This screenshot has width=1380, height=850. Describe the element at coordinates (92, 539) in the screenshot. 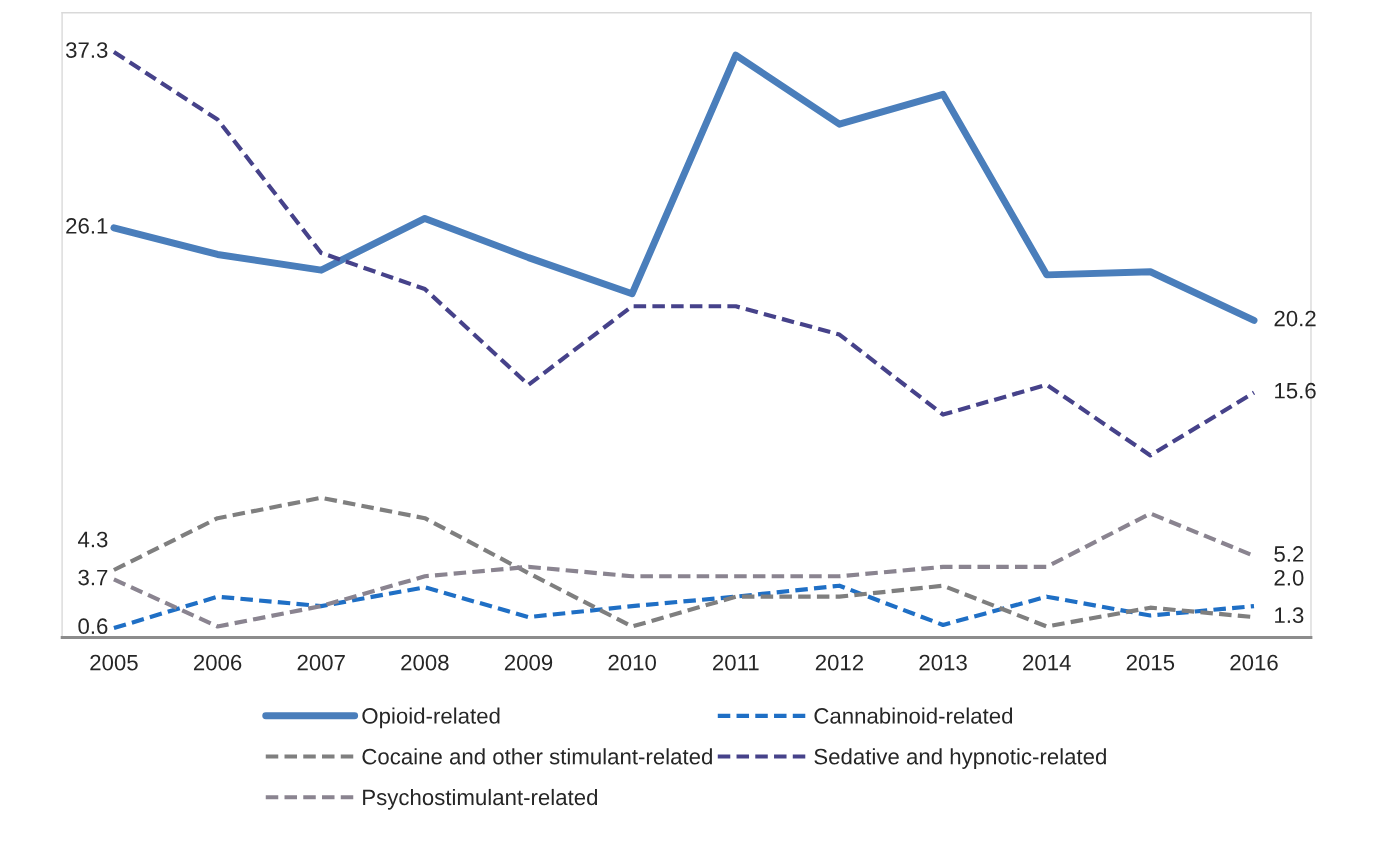

I see `data-label: 4.3` at that location.